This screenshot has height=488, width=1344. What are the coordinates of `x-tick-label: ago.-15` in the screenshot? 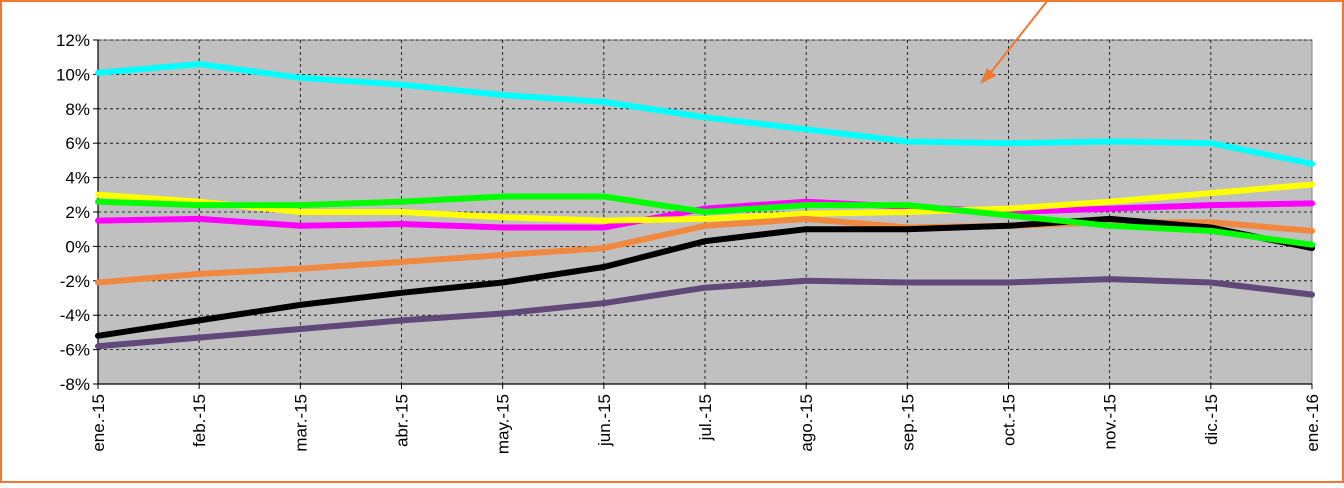 It's located at (806, 423).